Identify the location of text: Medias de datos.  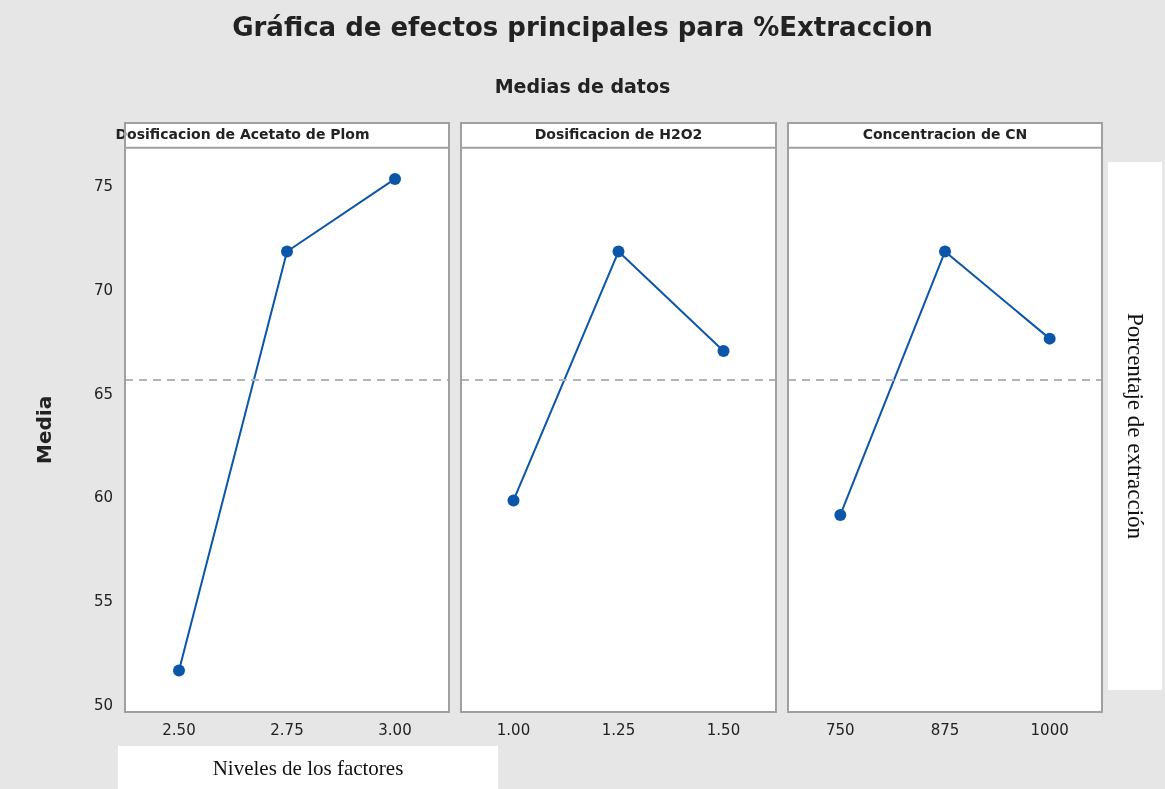
(582, 86).